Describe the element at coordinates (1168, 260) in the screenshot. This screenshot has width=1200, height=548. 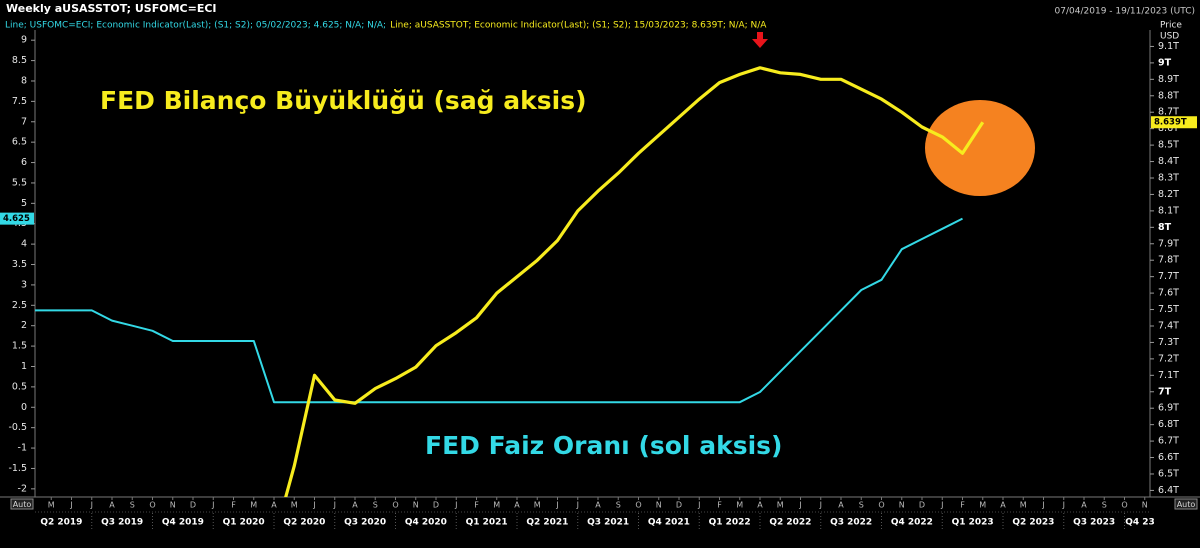
I see `y2-tick-label: 7.8T` at that location.